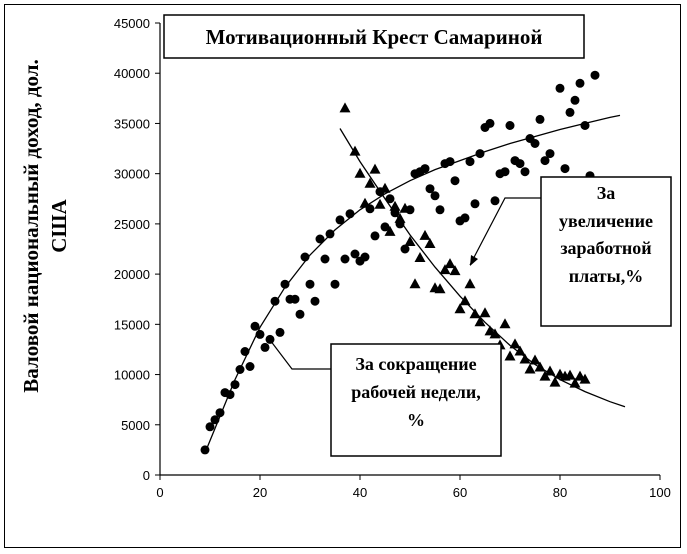  I want to click on y-tick-label: 25000, so click(132, 224).